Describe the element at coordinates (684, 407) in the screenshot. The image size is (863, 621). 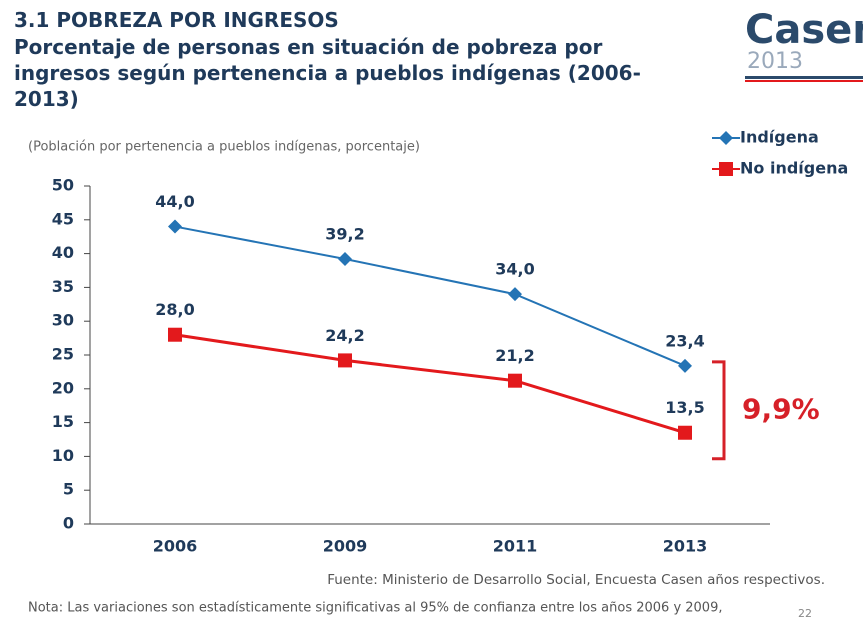
I see `value-label: 13,5` at that location.